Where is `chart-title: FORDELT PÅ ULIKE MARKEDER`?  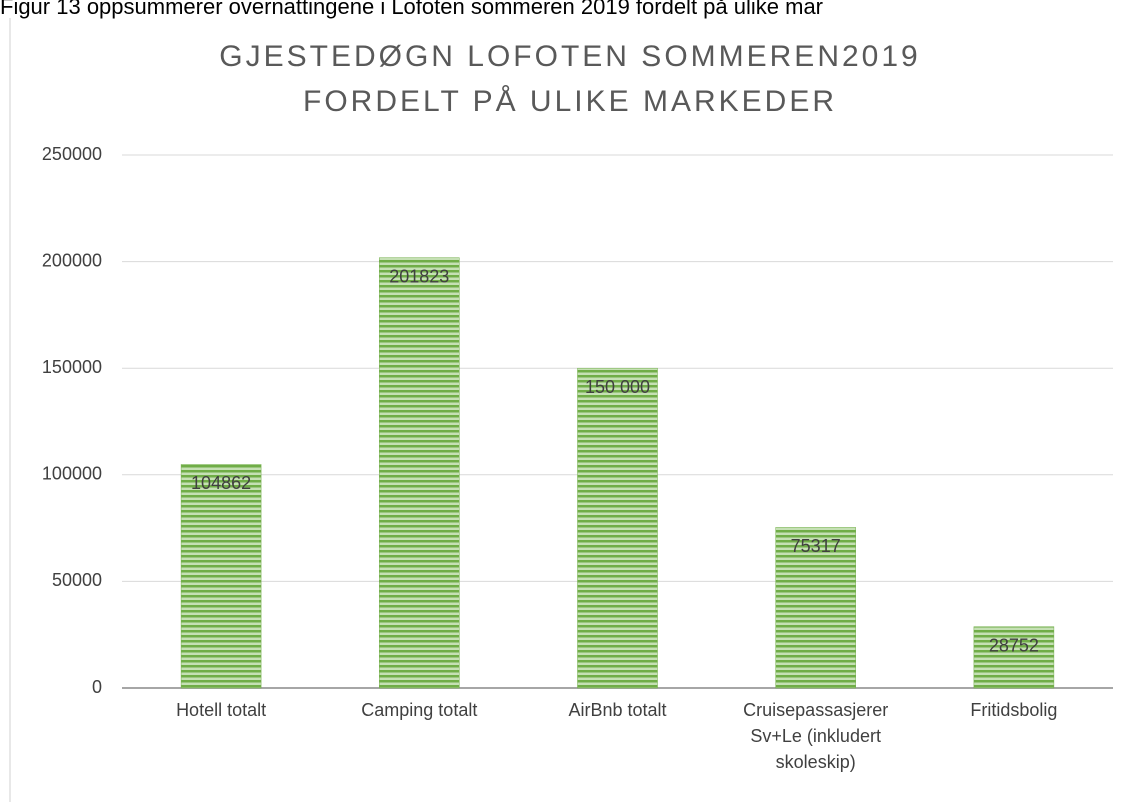
chart-title: FORDELT PÅ ULIKE MARKEDER is located at coordinates (570, 101).